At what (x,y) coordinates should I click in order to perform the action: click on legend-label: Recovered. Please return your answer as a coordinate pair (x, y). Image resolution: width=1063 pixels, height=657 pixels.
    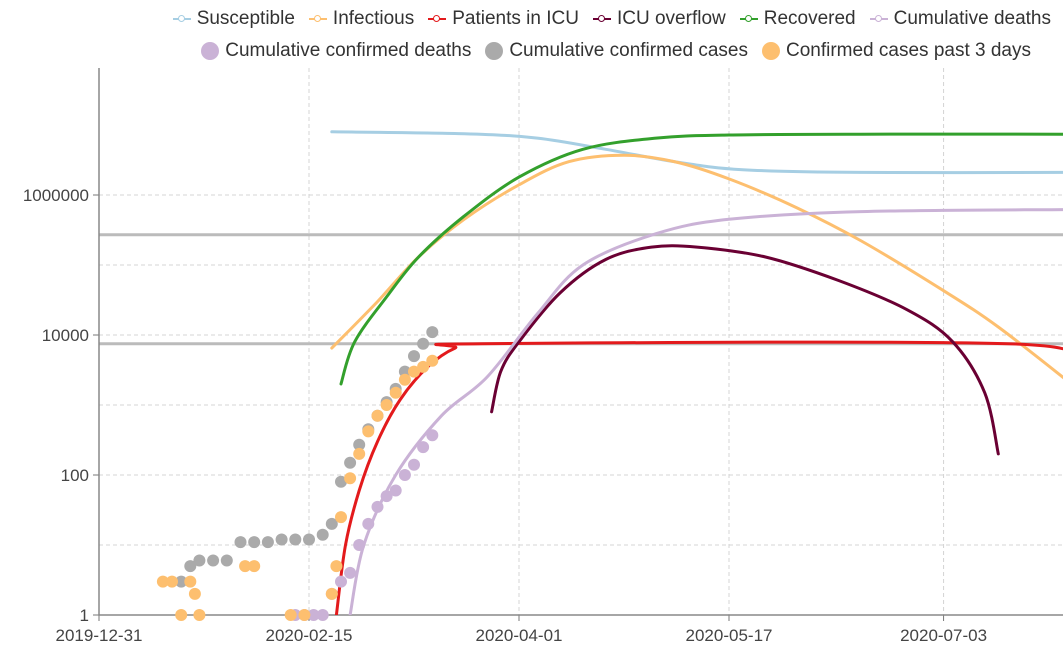
    Looking at the image, I should click on (809, 18).